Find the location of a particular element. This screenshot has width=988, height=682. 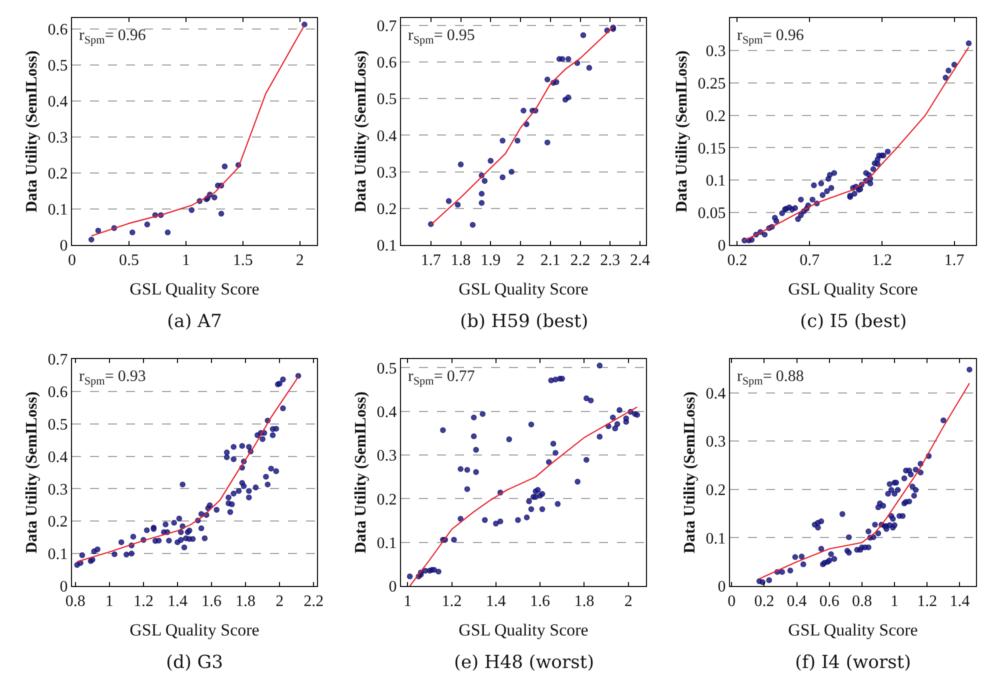

annotation: r$_{Spm}$= 0.77 is located at coordinates (441, 378).